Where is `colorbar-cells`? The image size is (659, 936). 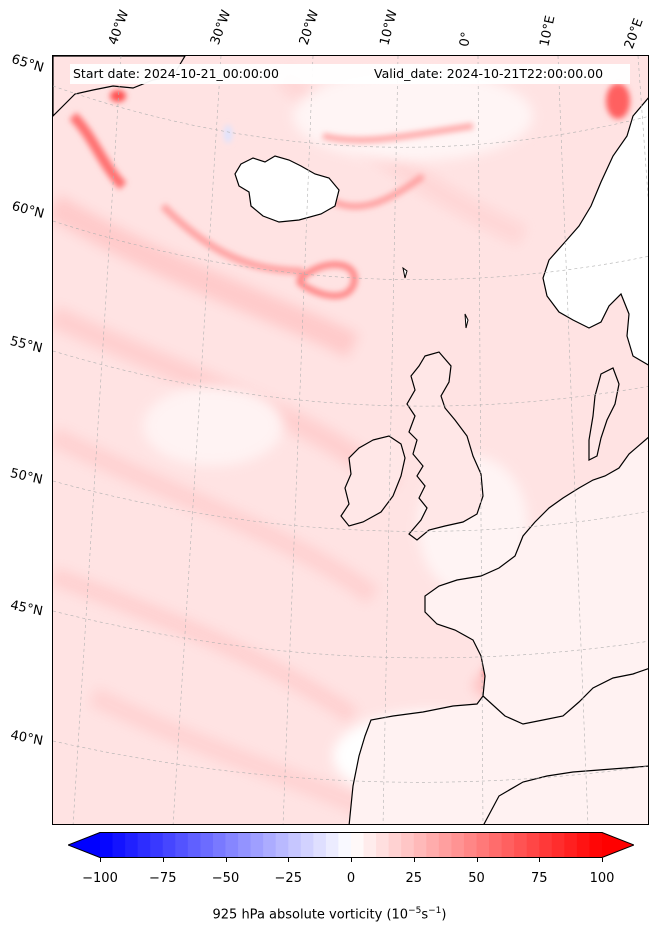
colorbar-cells is located at coordinates (351, 845).